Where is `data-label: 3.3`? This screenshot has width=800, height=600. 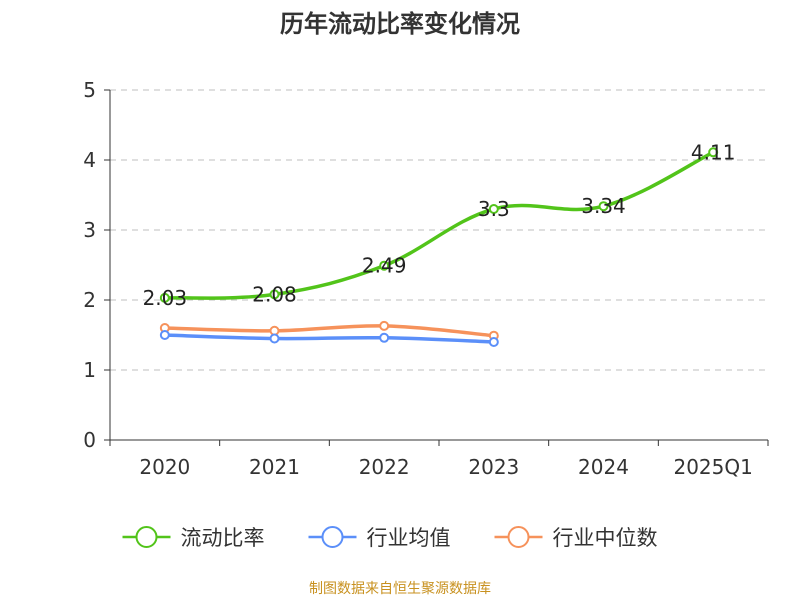 data-label: 3.3 is located at coordinates (494, 209).